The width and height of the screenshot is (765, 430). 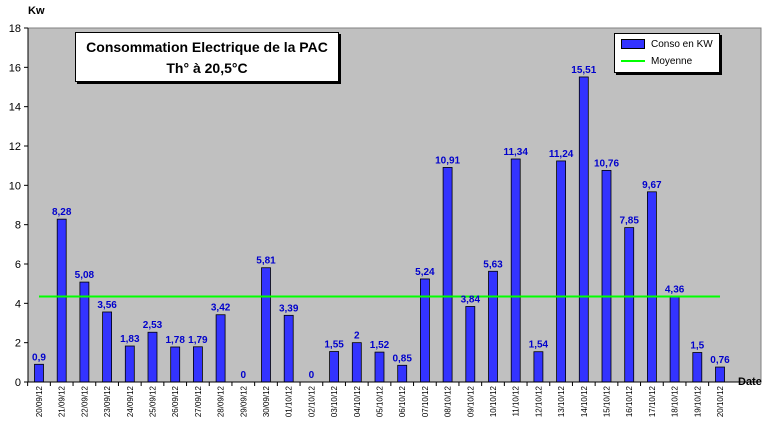 What do you see at coordinates (289, 308) in the screenshot?
I see `data-label: 3,39` at bounding box center [289, 308].